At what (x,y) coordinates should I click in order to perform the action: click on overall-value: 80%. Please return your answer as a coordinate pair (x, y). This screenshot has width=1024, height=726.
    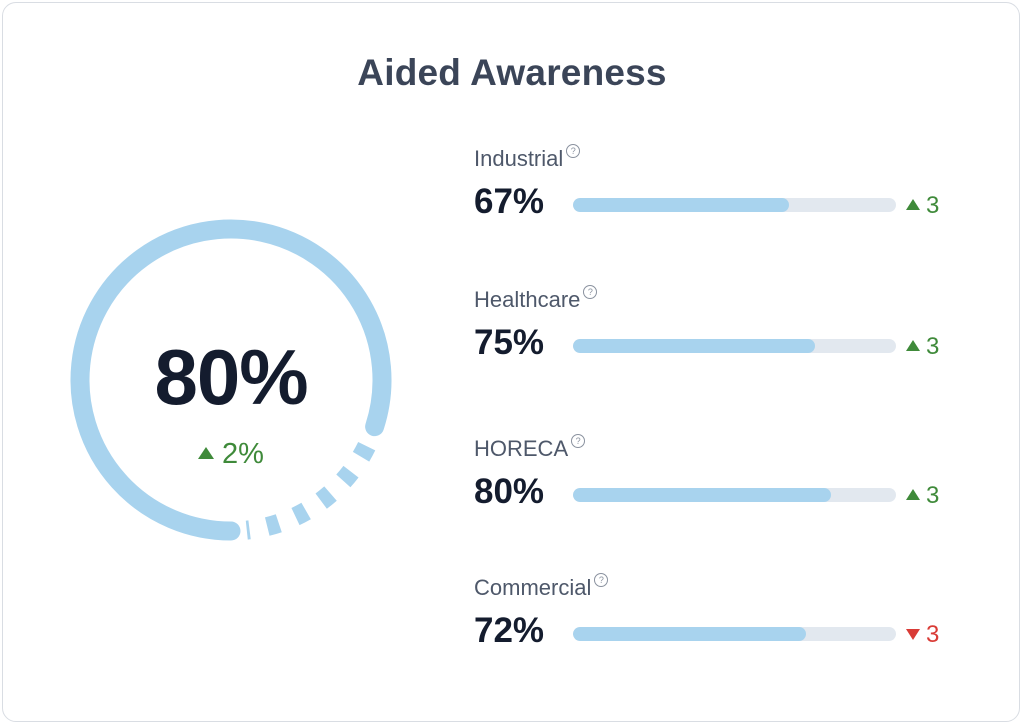
    Looking at the image, I should click on (231, 377).